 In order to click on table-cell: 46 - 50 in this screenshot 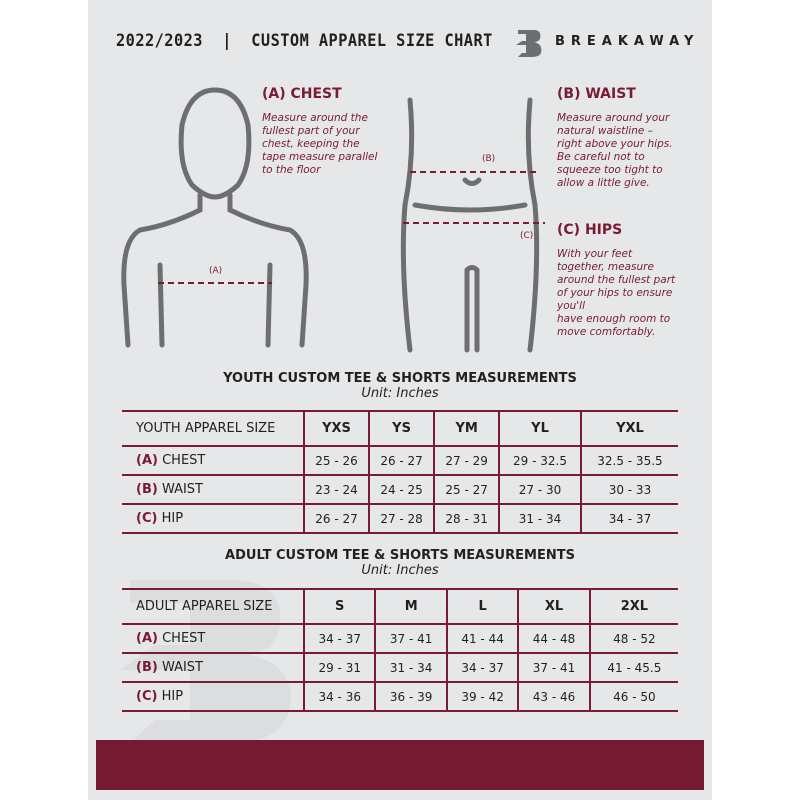, I will do `click(633, 696)`.